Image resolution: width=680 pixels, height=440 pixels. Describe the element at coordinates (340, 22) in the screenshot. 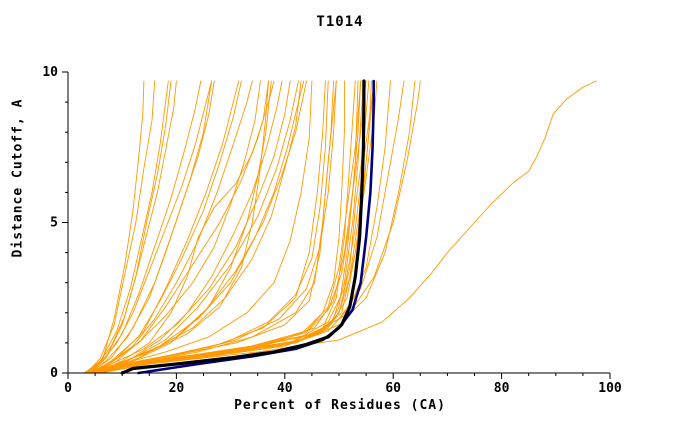

I see `chart-title: T1014` at that location.